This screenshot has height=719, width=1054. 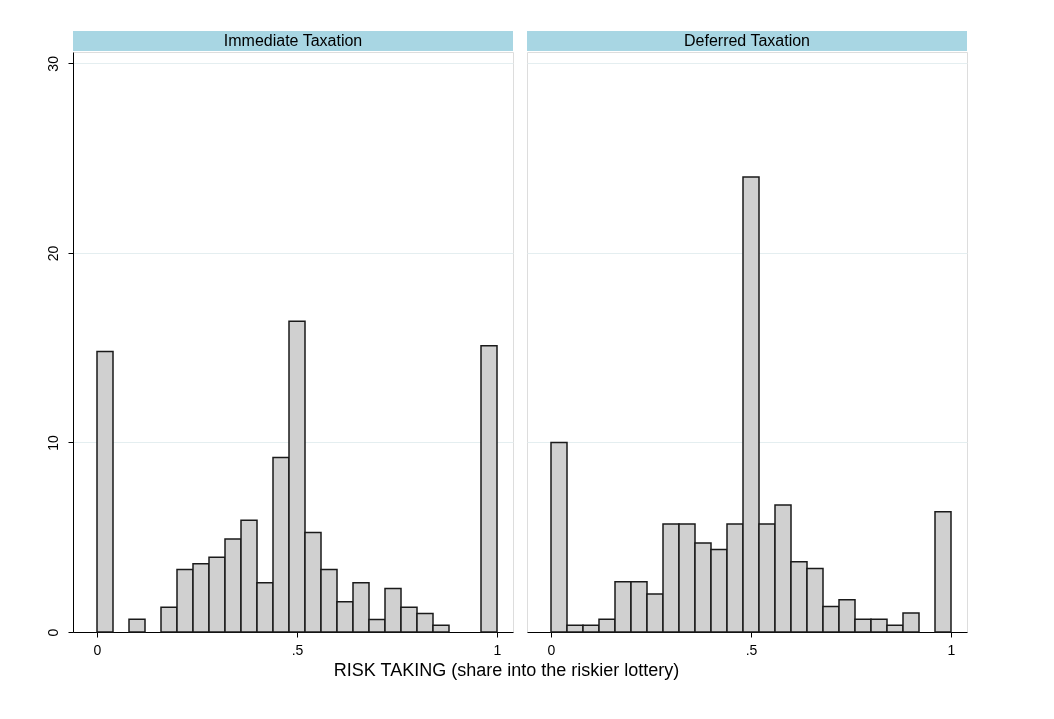 I want to click on chart-title: Immediate Taxation, so click(x=293, y=40).